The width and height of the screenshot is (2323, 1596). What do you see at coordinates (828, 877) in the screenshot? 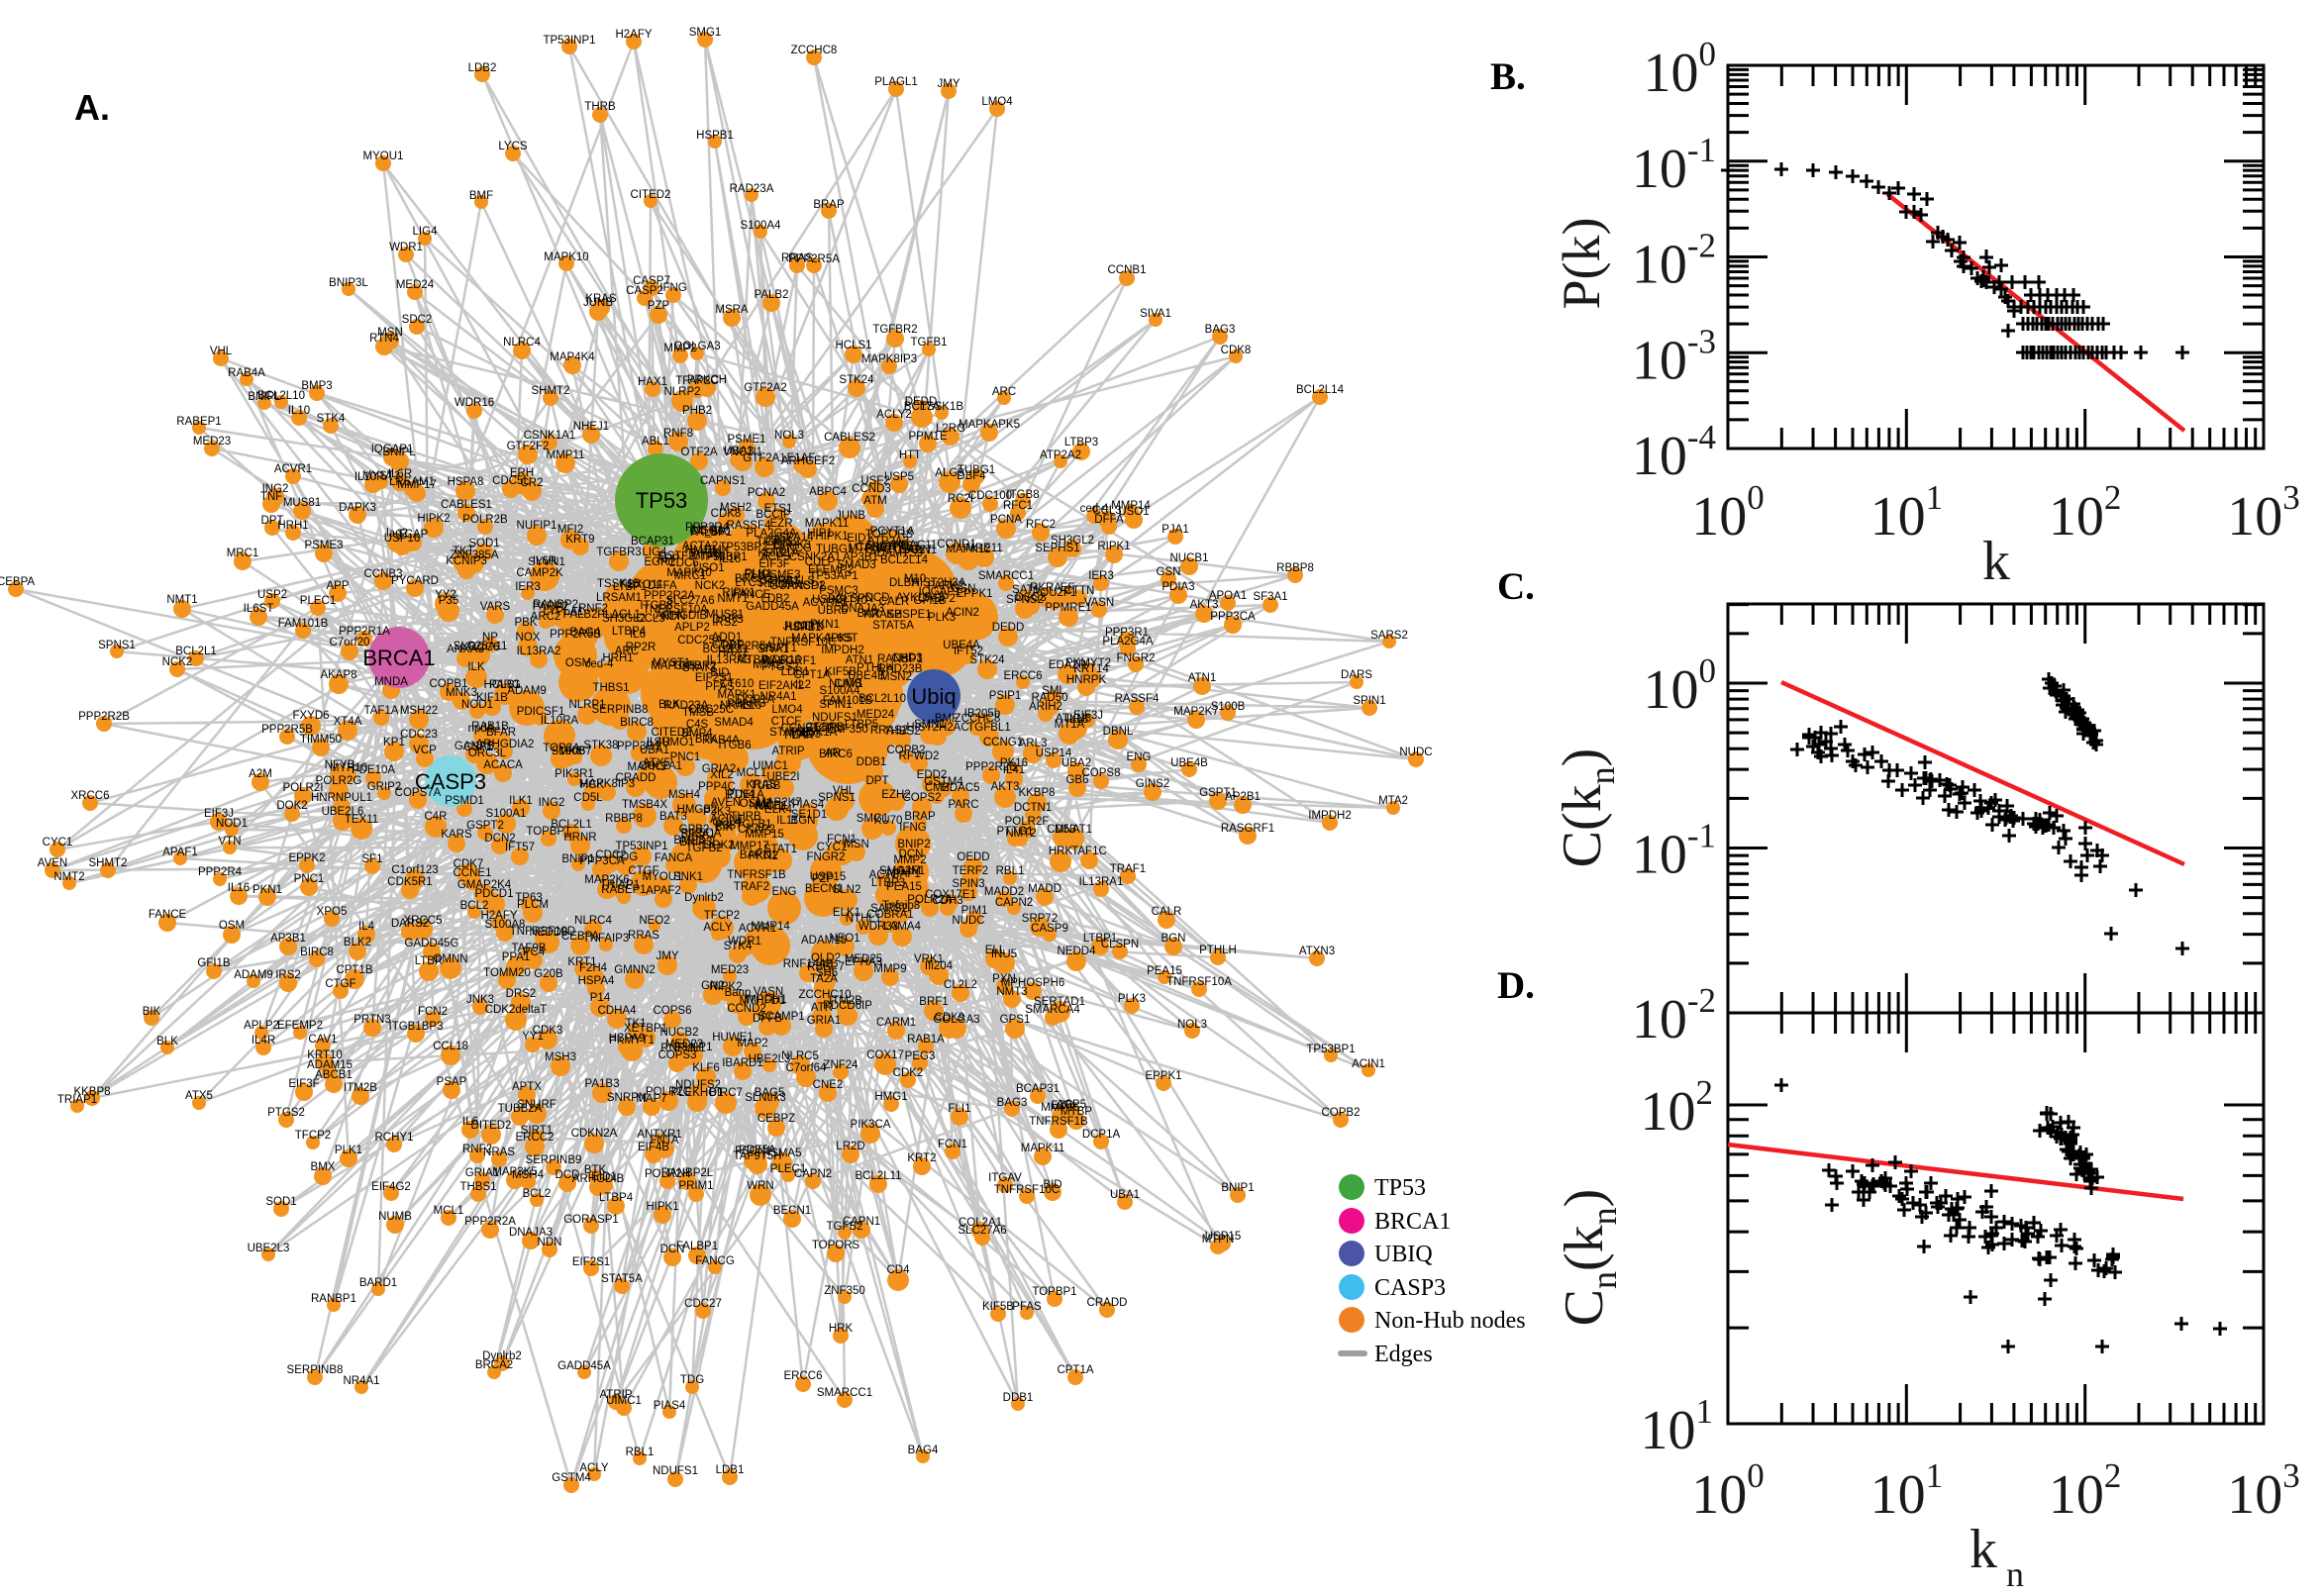
I see `svg-text: USP15` at bounding box center [828, 877].